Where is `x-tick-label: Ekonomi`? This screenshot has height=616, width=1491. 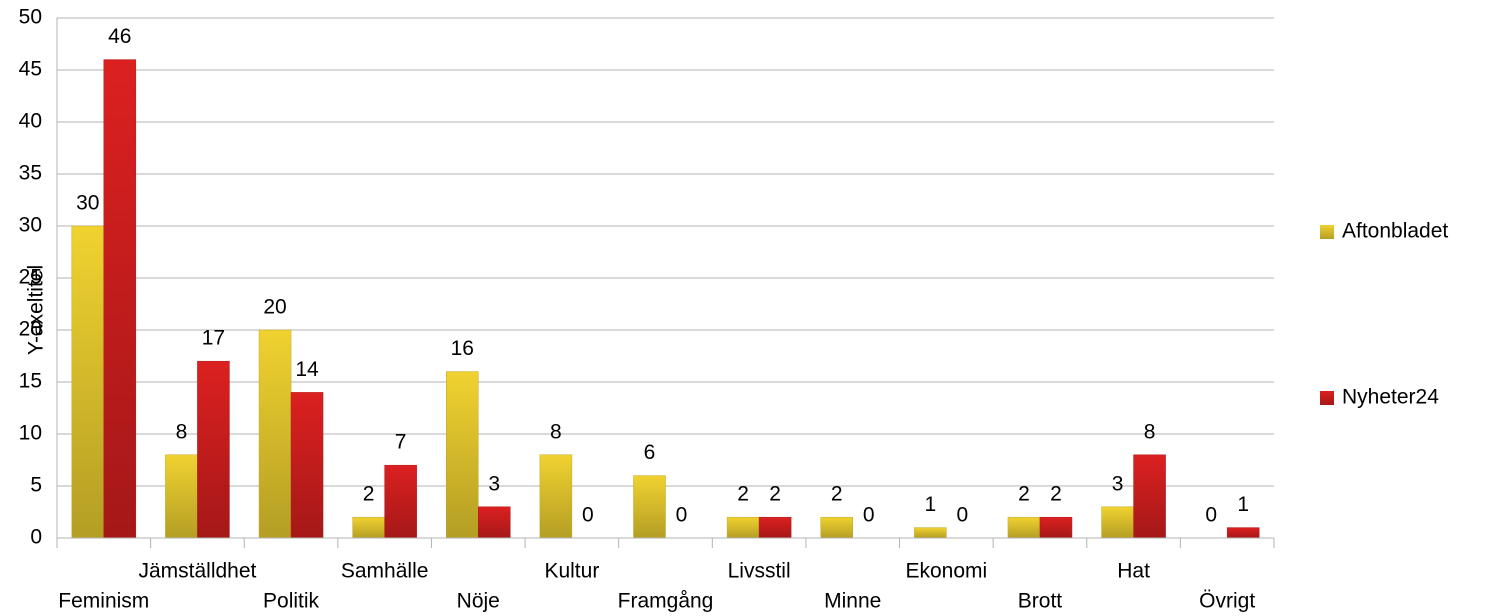
x-tick-label: Ekonomi is located at coordinates (946, 571).